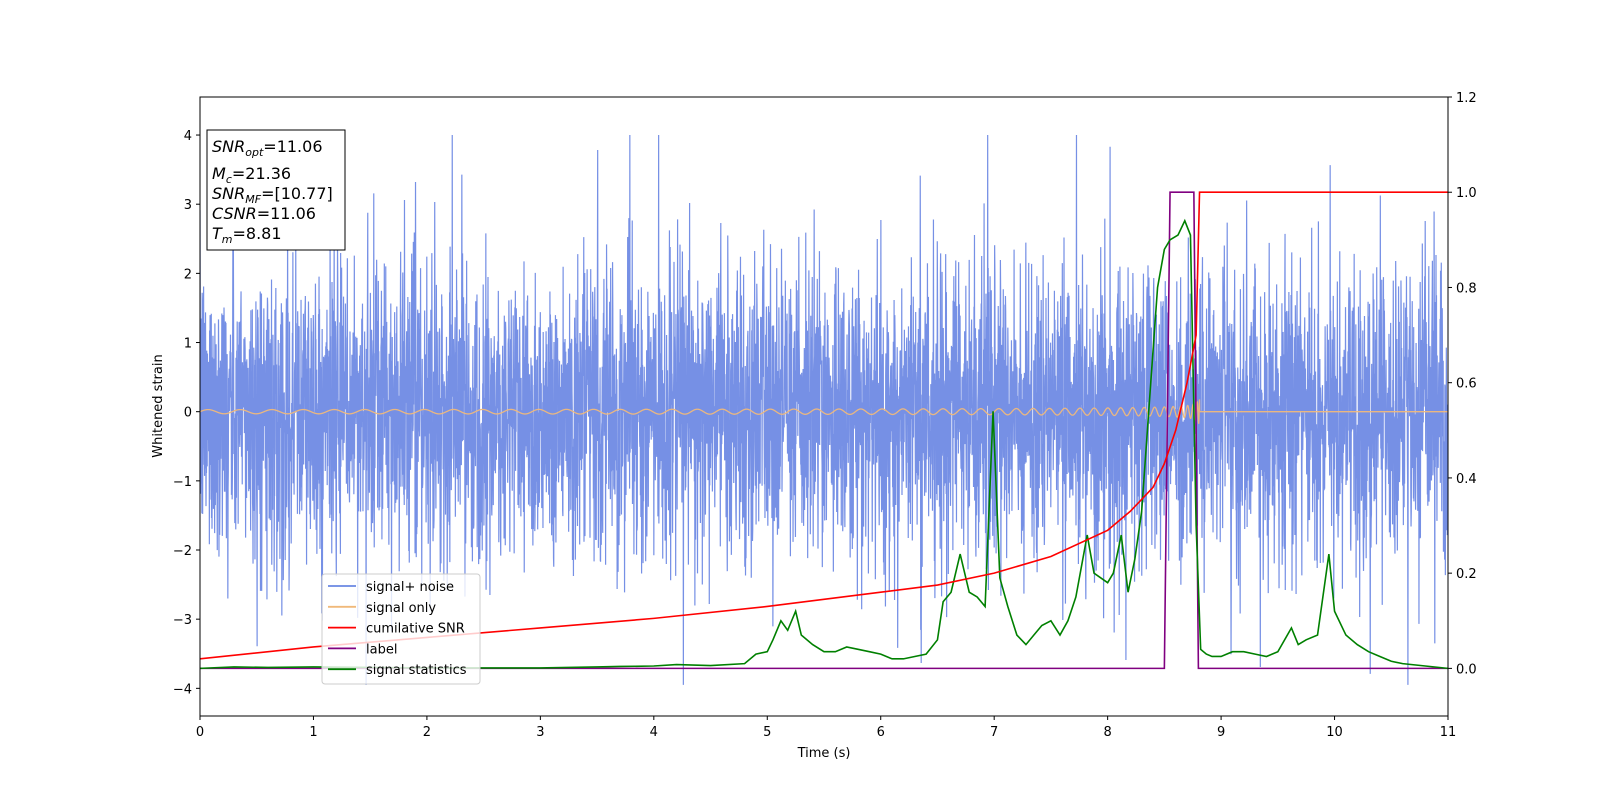 This screenshot has width=1600, height=800. I want to click on legend-label: signal statistics, so click(416, 670).